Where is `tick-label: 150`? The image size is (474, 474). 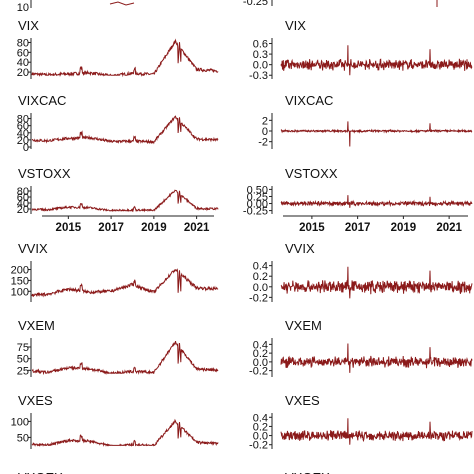
tick-label: 150 is located at coordinates (20, 281).